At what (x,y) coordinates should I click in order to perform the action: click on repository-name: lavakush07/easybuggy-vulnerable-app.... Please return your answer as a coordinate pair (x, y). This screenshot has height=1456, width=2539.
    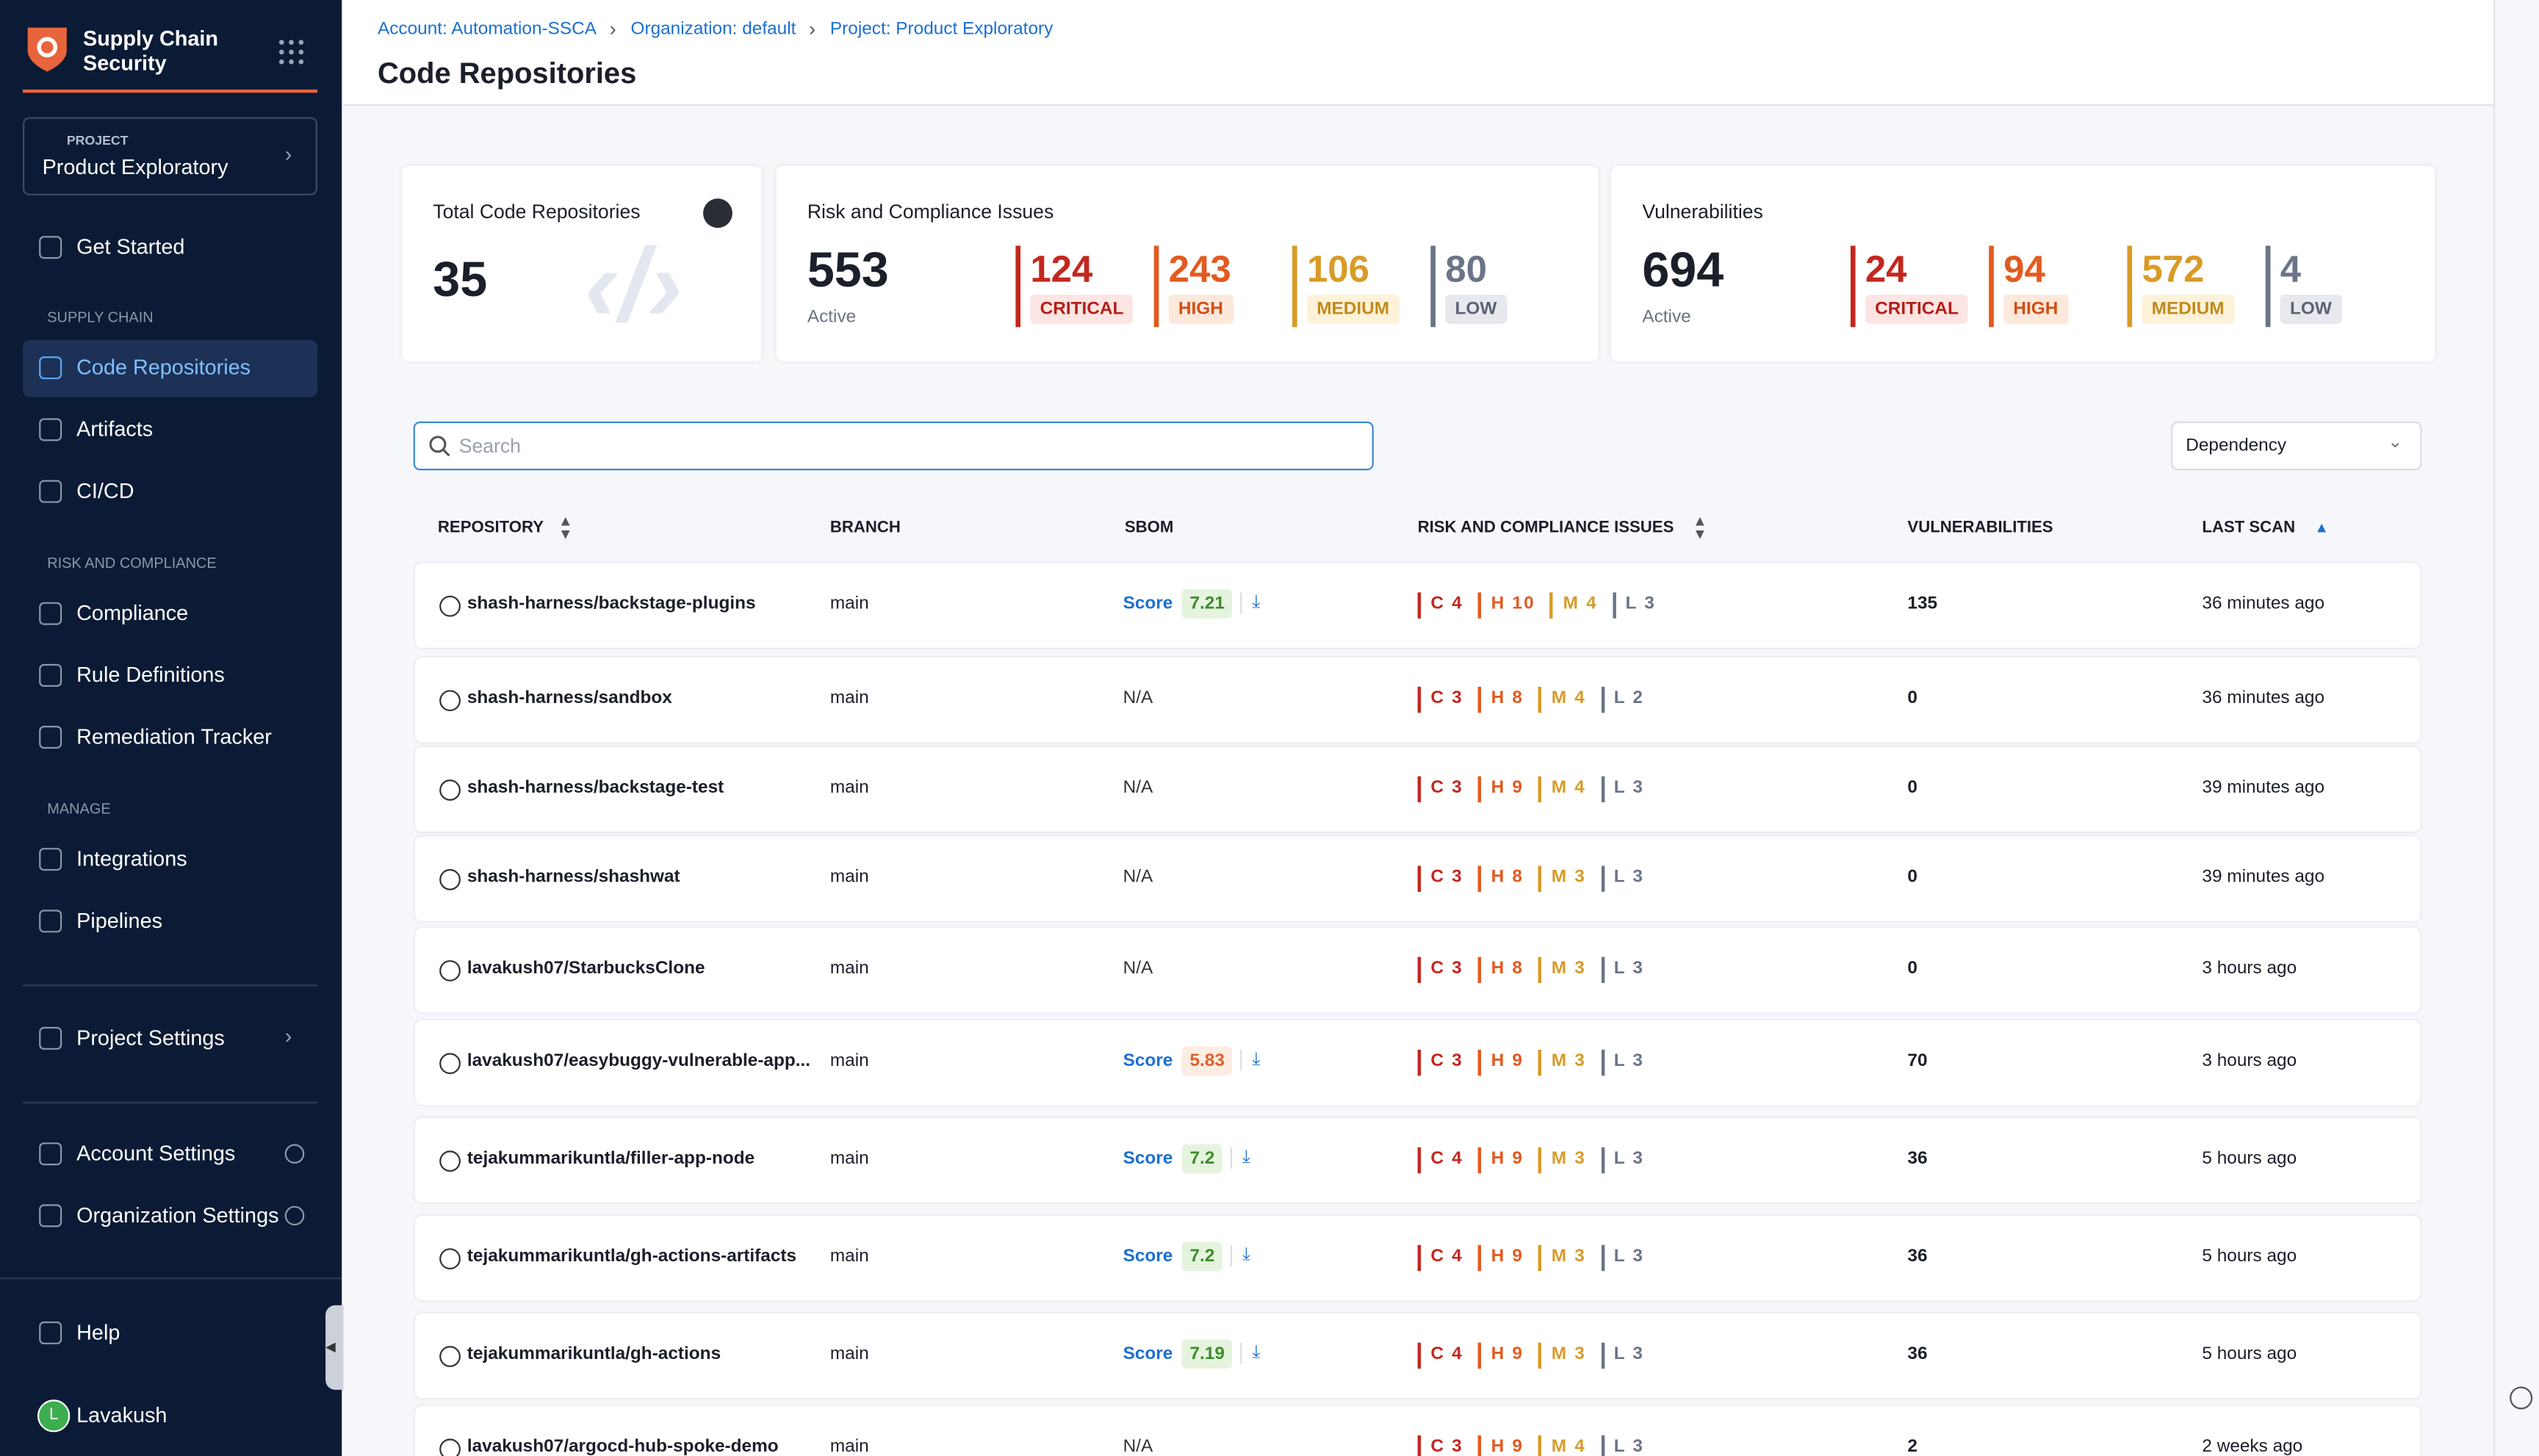
    Looking at the image, I should click on (638, 1061).